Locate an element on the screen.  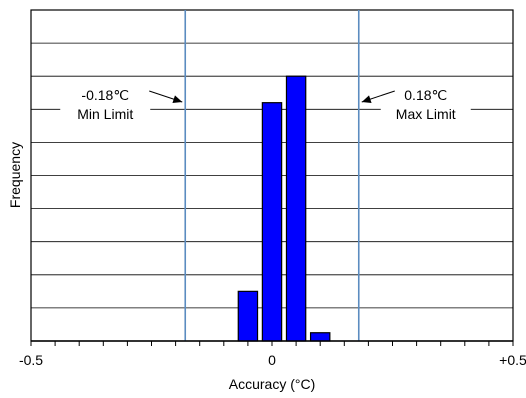
x-tick-label: 0 is located at coordinates (272, 360).